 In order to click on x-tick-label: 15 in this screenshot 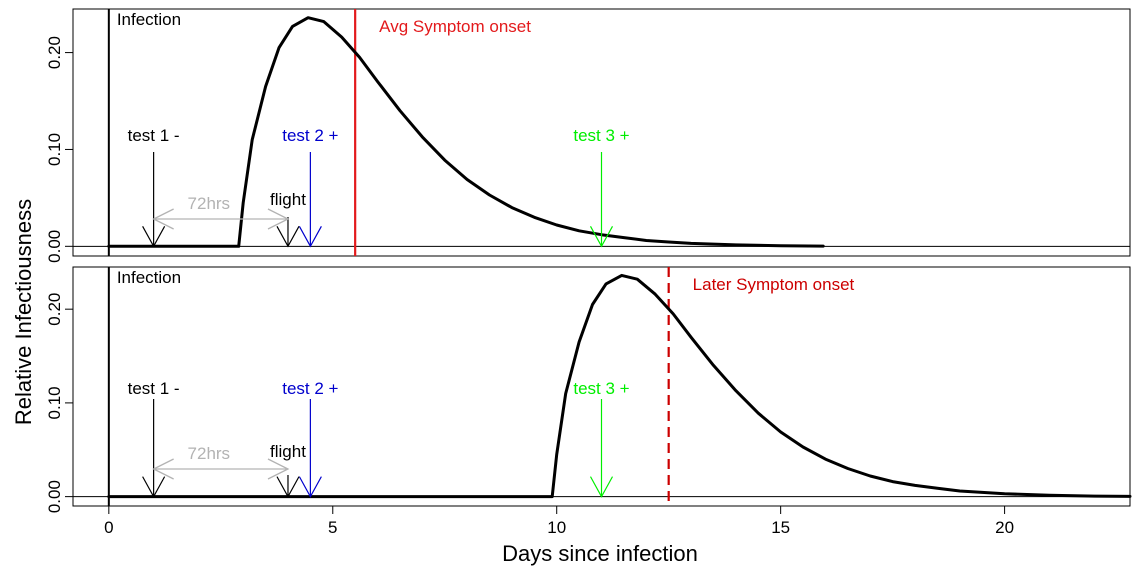, I will do `click(780, 527)`.